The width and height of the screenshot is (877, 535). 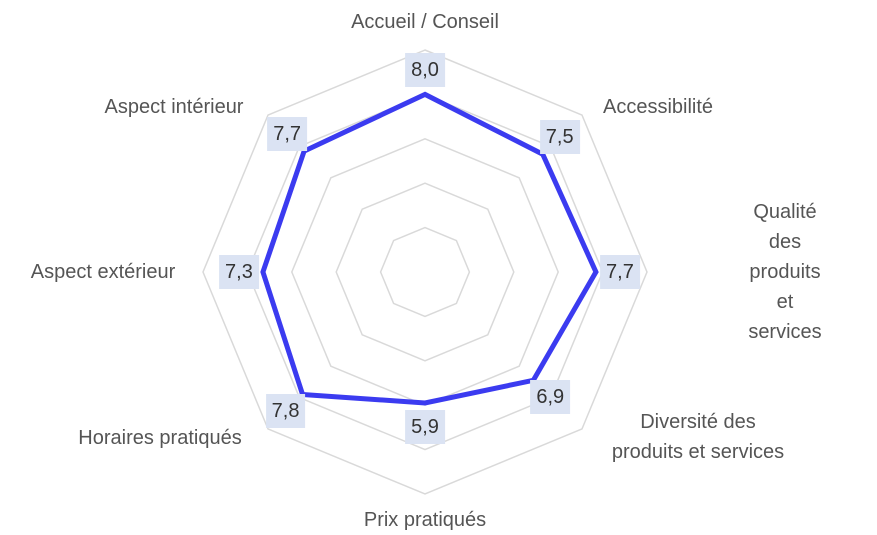 I want to click on value-label: 5,9, so click(x=425, y=426).